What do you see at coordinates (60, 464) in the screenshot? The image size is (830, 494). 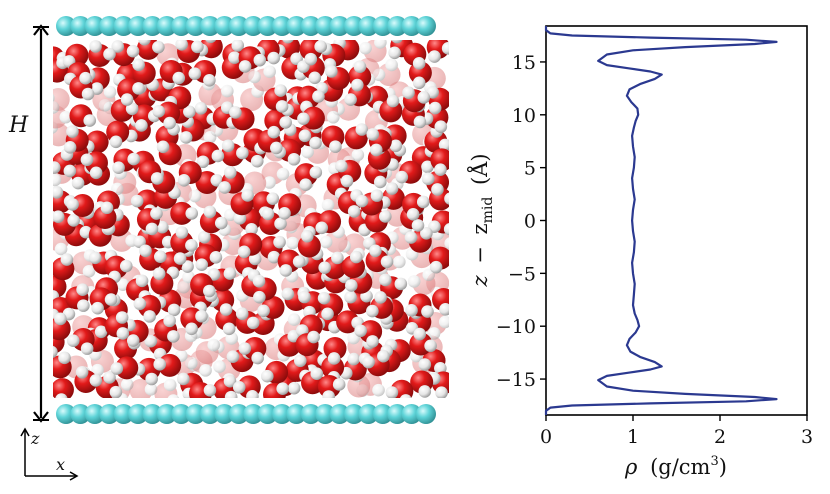 I see `axis-x-label: x` at bounding box center [60, 464].